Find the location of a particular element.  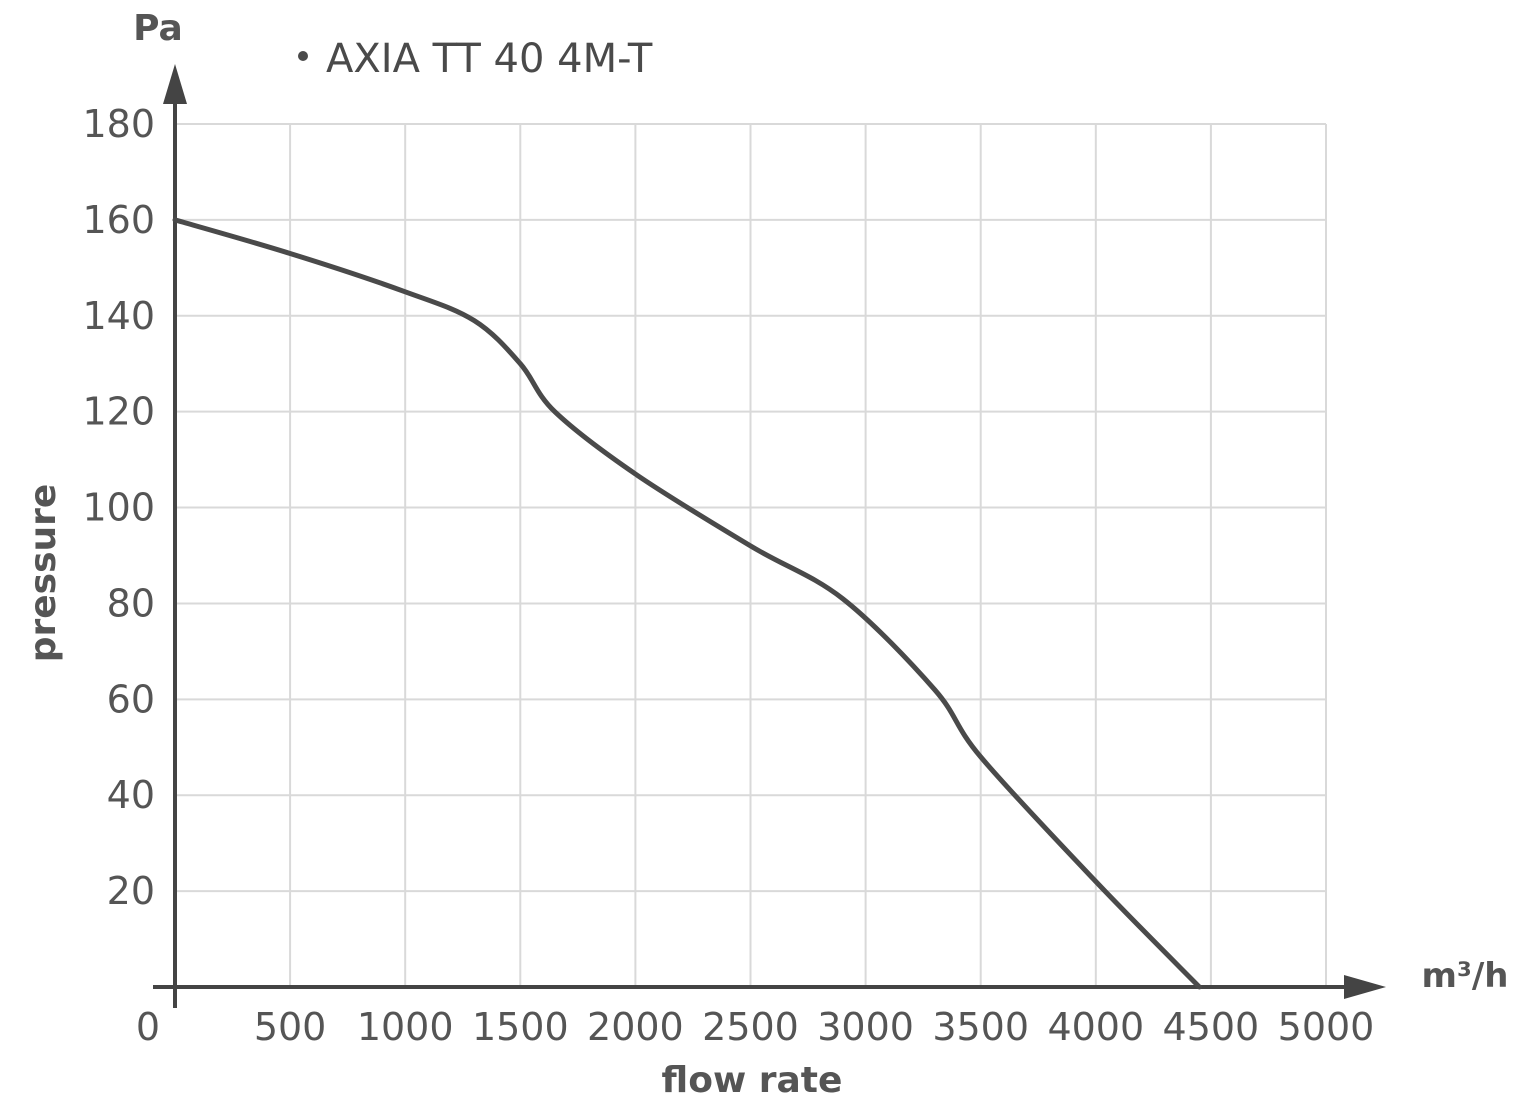

y-tick-label: 100 is located at coordinates (118, 508).